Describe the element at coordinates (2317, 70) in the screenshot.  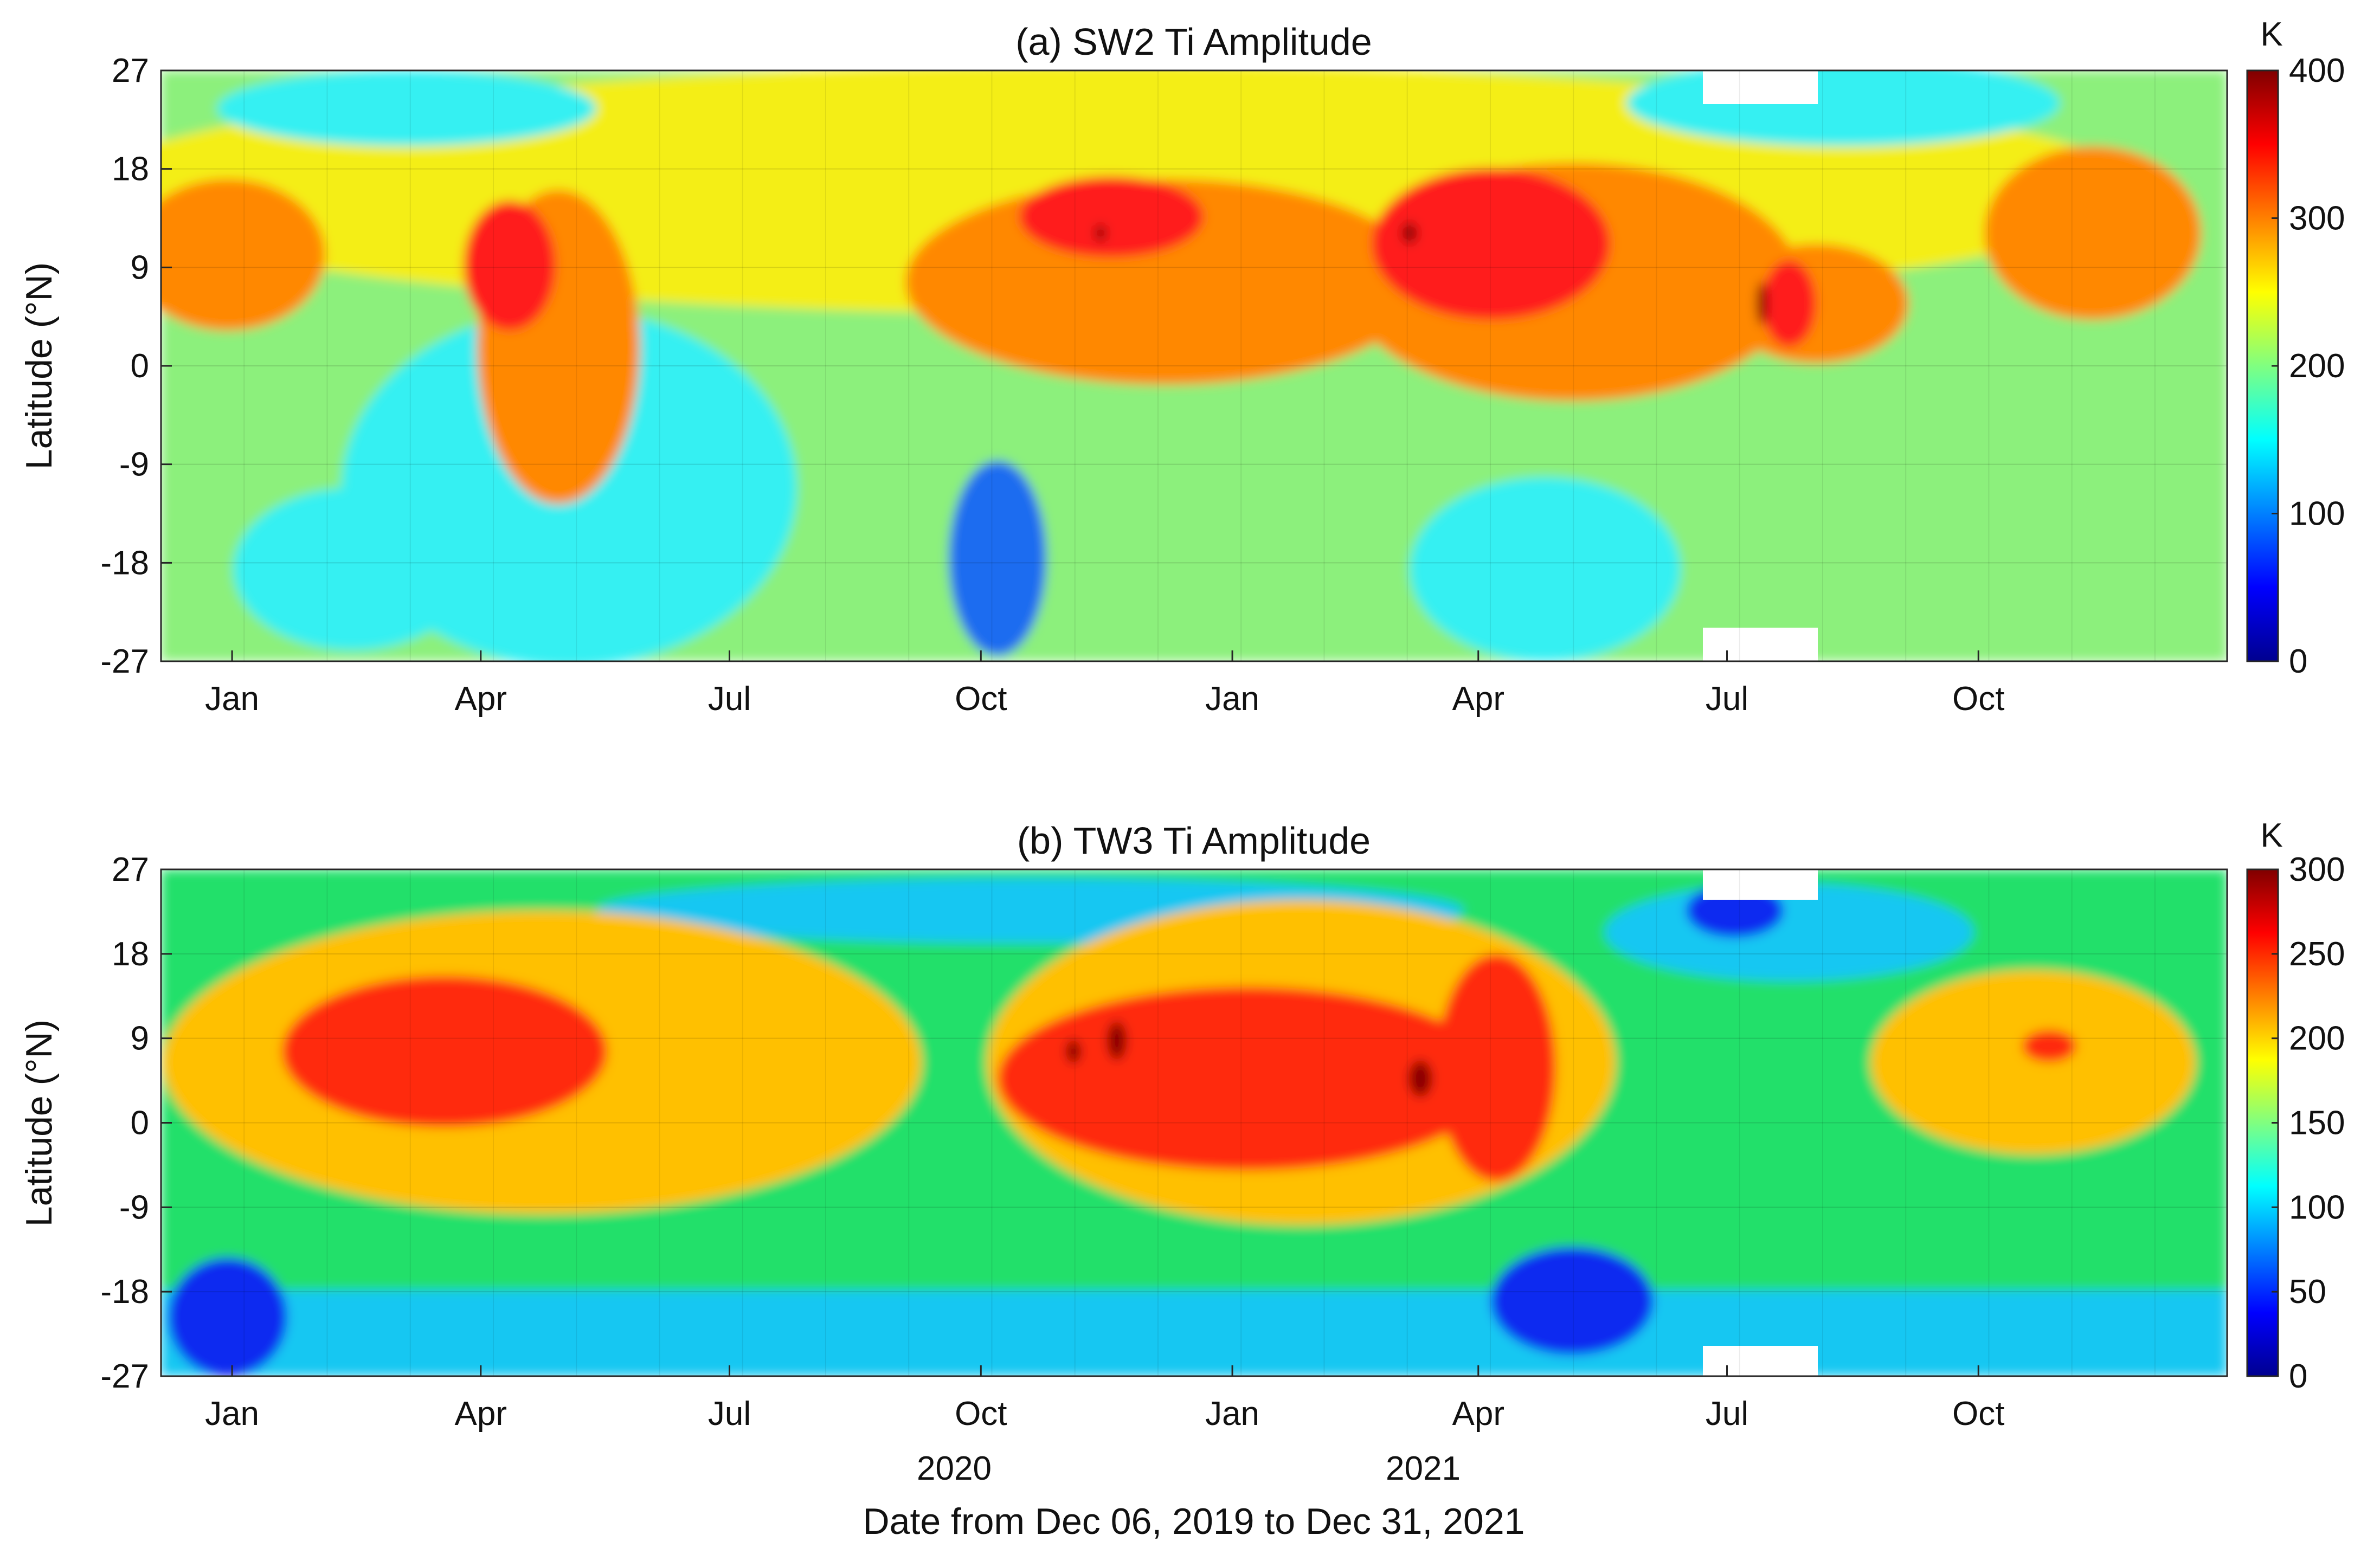
I see `panel-a-colorbar-tick-label: 400` at that location.